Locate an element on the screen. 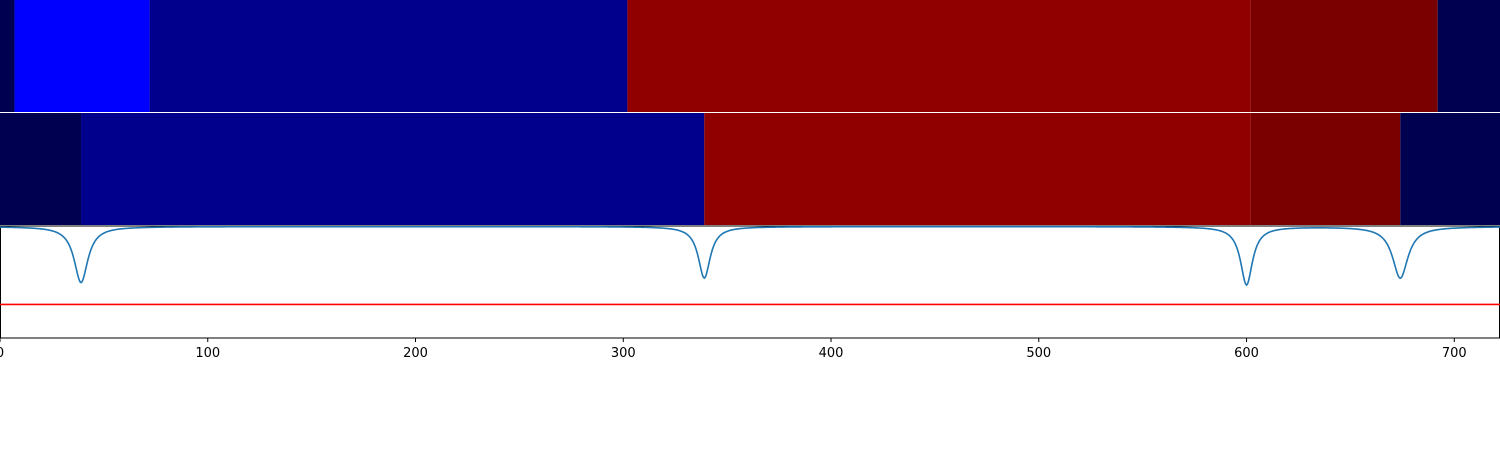 This screenshot has width=1500, height=450. x-tick-label: 500 is located at coordinates (1038, 353).